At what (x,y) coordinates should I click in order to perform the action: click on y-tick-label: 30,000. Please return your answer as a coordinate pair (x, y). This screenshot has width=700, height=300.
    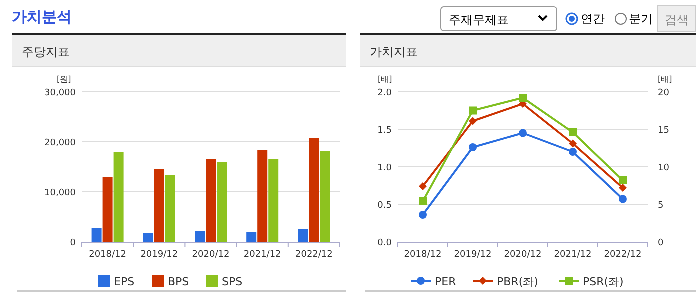
    Looking at the image, I should click on (60, 93).